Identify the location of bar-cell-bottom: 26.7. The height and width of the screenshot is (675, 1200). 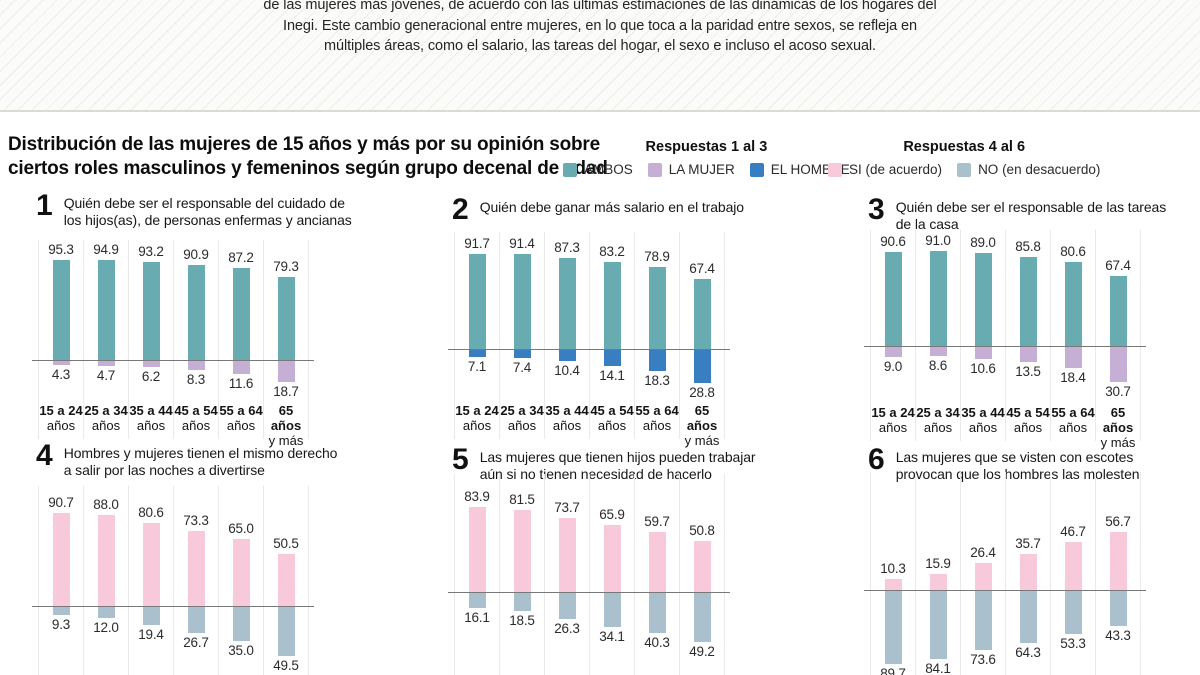
(196, 640).